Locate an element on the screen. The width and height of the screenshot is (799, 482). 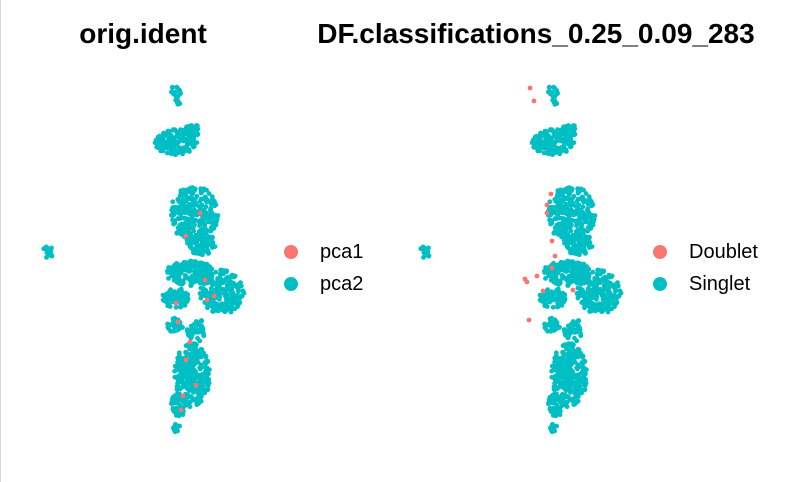
legend-key-pca1 is located at coordinates (291, 252).